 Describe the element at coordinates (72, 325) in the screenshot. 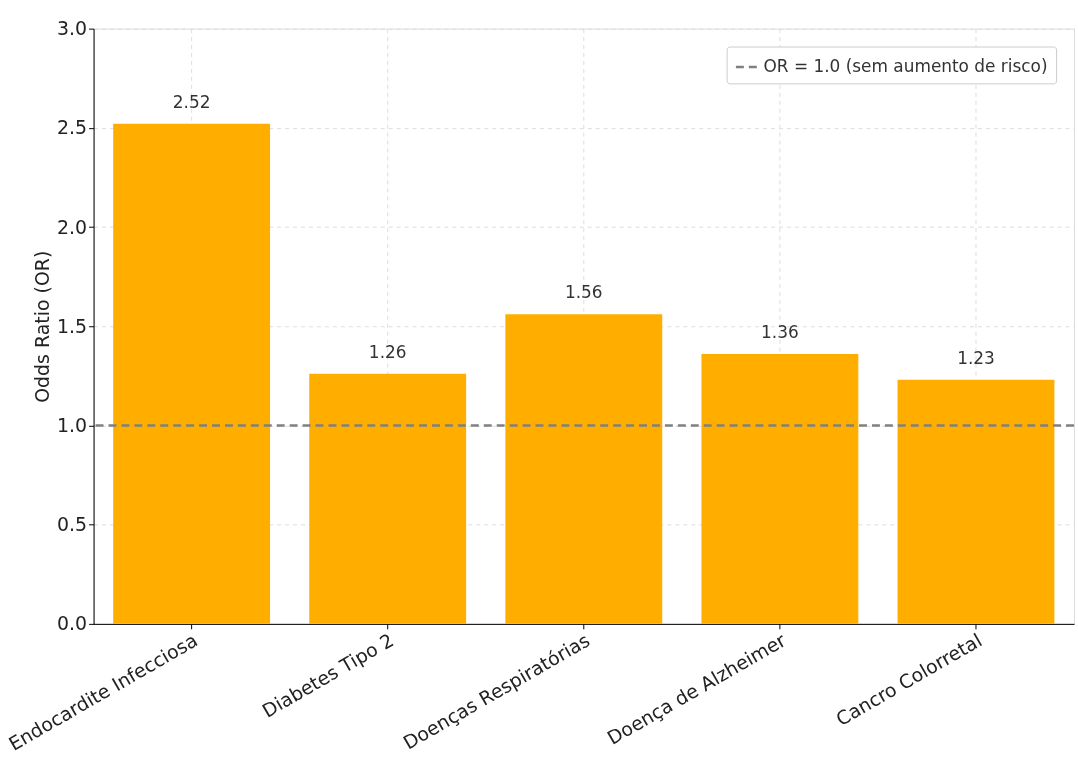

I see `y-tick-label: 1.5` at that location.